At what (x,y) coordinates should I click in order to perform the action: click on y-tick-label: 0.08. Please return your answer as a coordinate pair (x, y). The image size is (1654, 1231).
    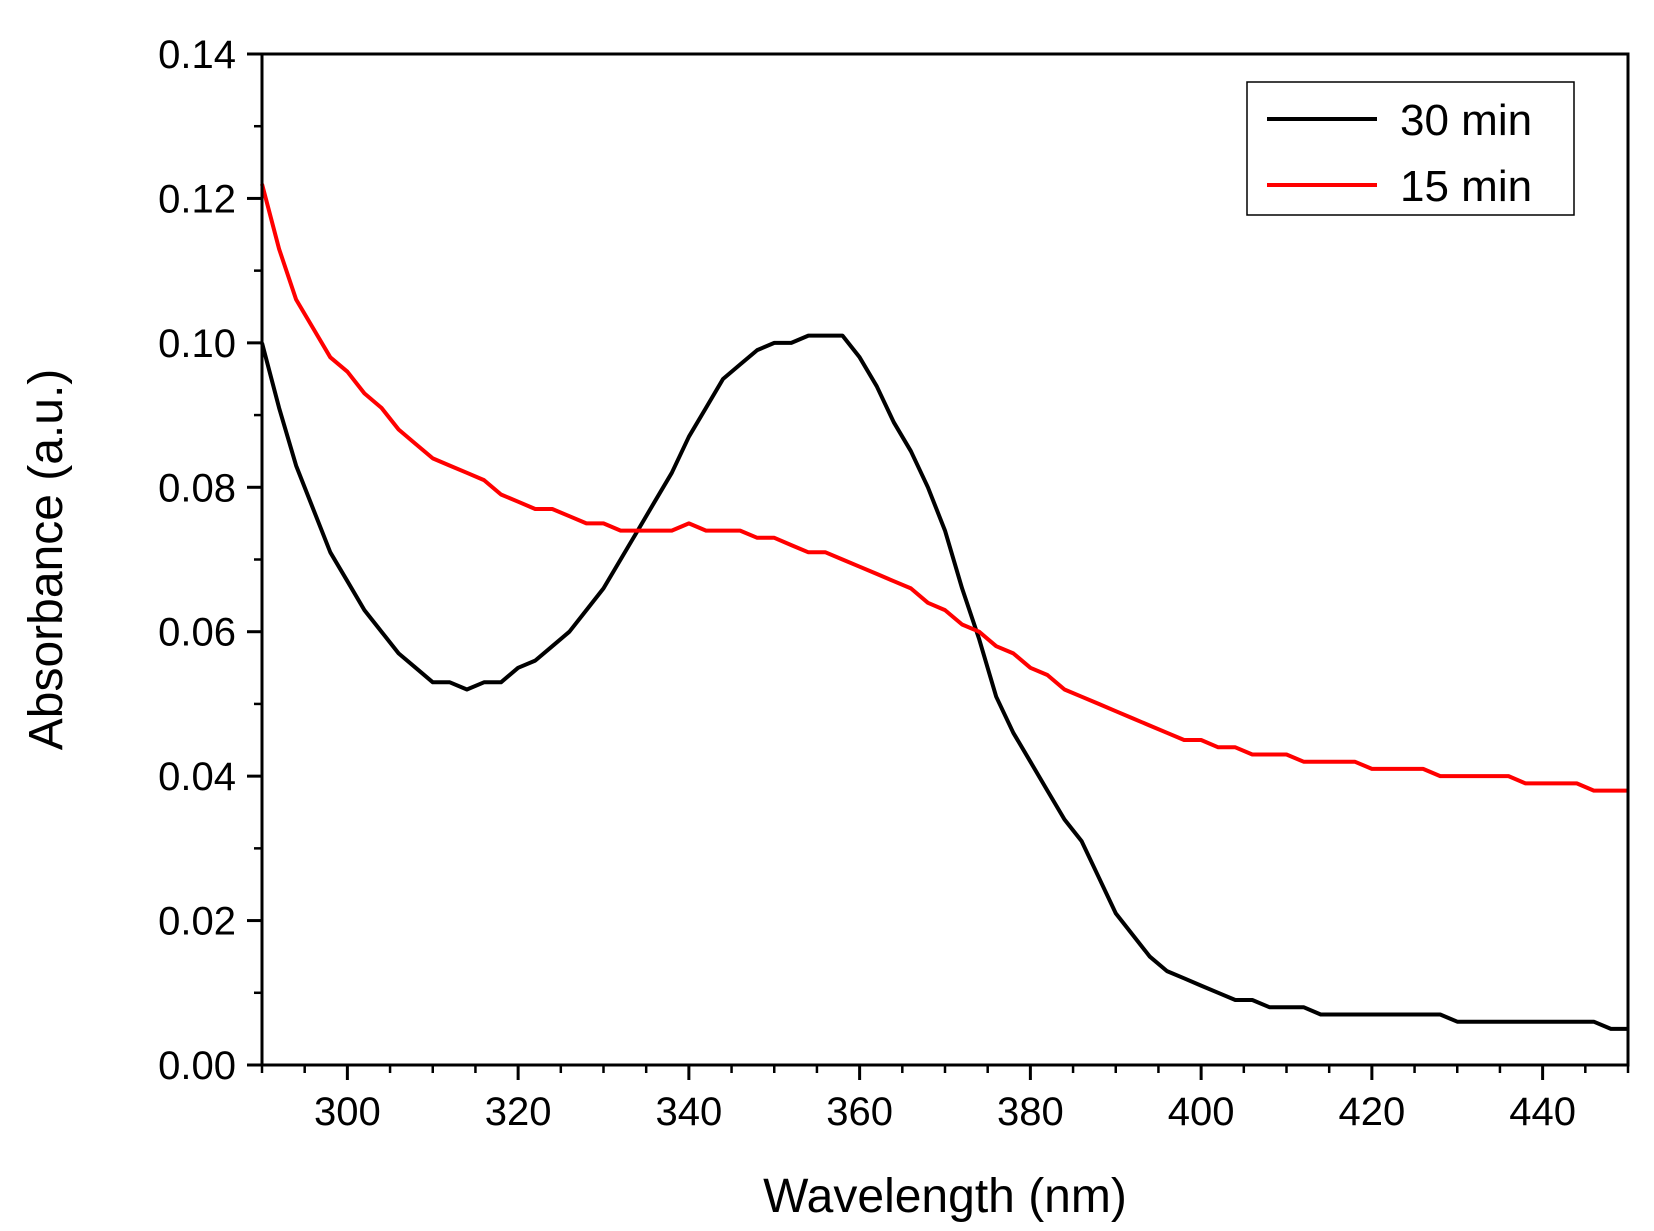
    Looking at the image, I should click on (197, 488).